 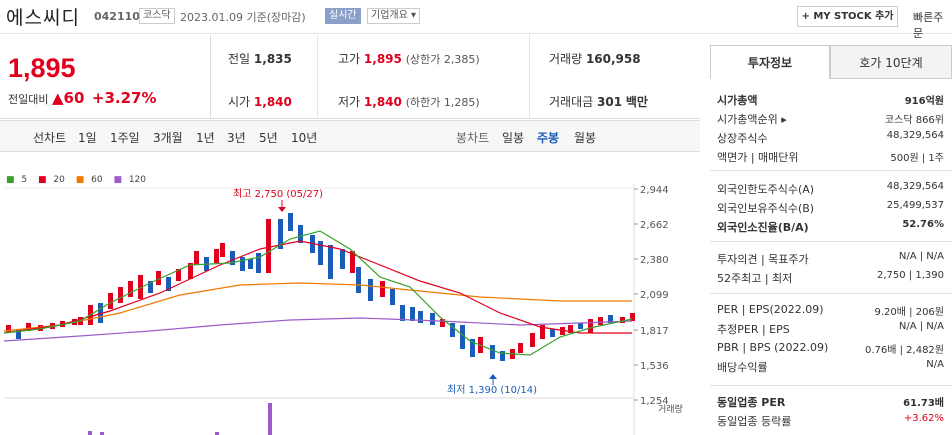 What do you see at coordinates (921, 326) in the screenshot?
I see `info-value: N/A | N/A` at bounding box center [921, 326].